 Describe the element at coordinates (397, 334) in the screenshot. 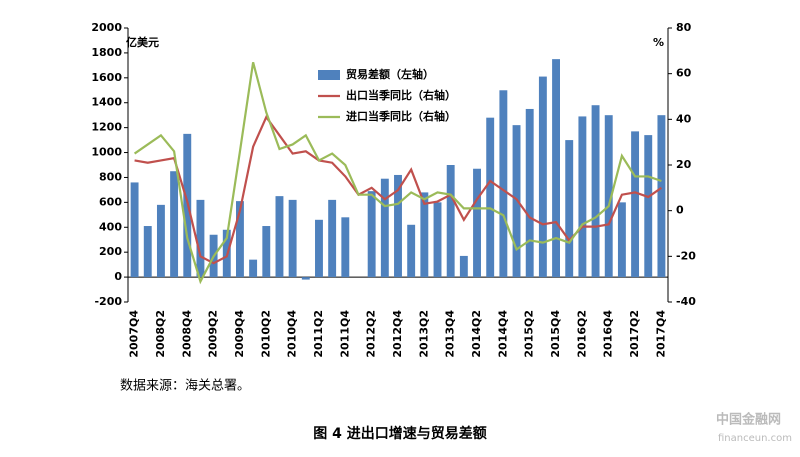

I see `x-tick-label: 2012Q4` at that location.